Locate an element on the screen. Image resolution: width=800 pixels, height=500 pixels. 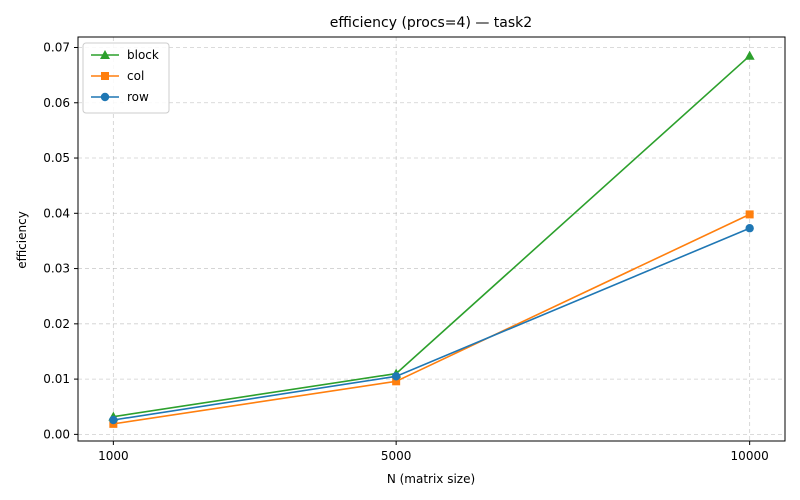
legend-marker-col is located at coordinates (105, 76).